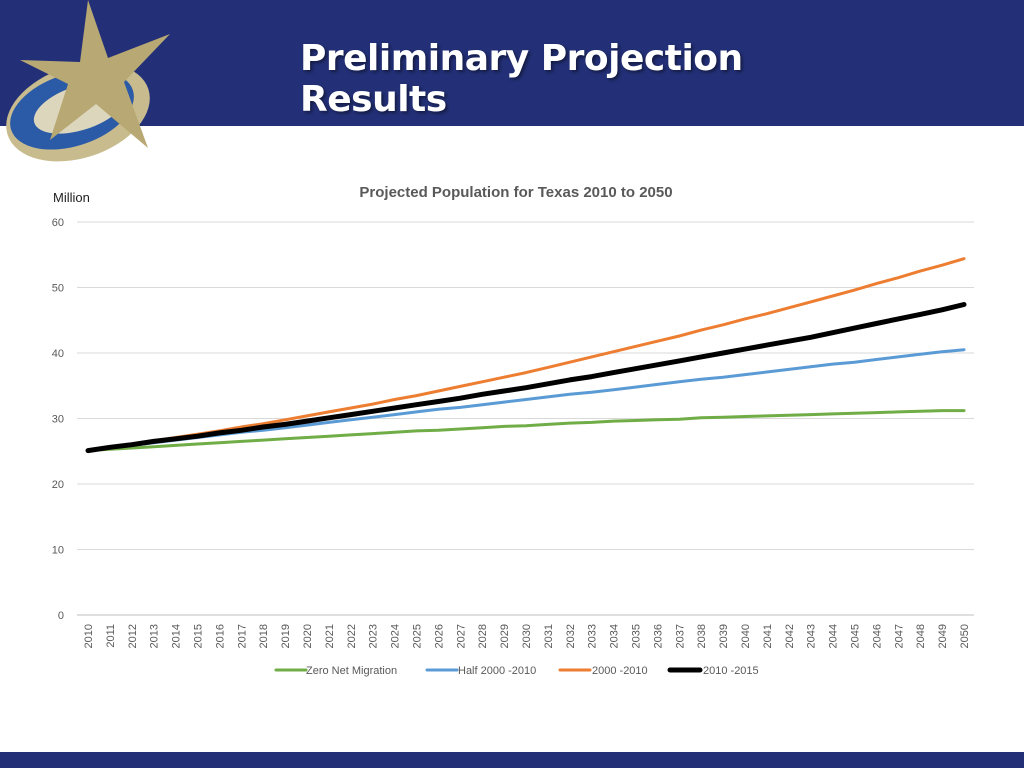 The image size is (1024, 768). What do you see at coordinates (58, 223) in the screenshot?
I see `y-tick-label: 60` at bounding box center [58, 223].